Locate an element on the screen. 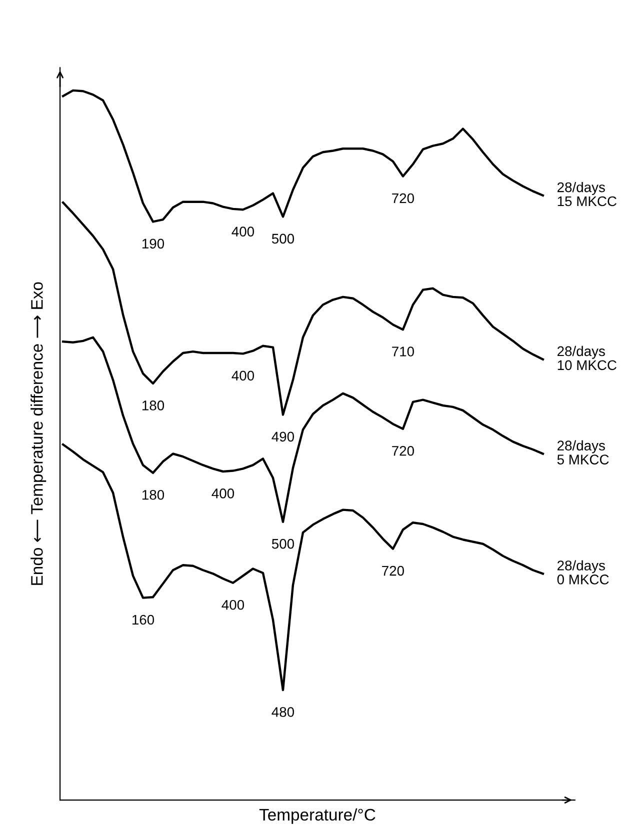 The height and width of the screenshot is (836, 642). series-label: 28/days 5 MKCC is located at coordinates (583, 452).